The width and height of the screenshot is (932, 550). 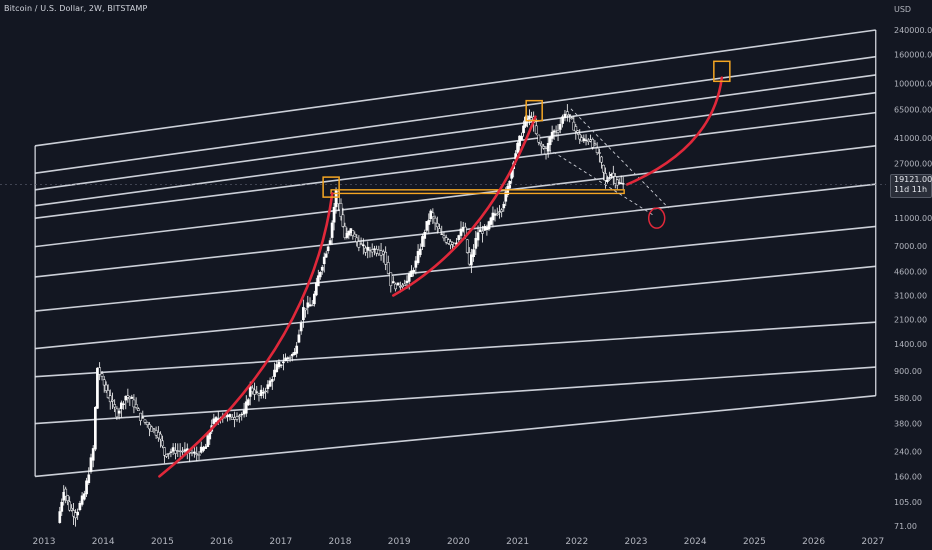 What do you see at coordinates (399, 542) in the screenshot?
I see `x-axis-tick-label: 2019` at bounding box center [399, 542].